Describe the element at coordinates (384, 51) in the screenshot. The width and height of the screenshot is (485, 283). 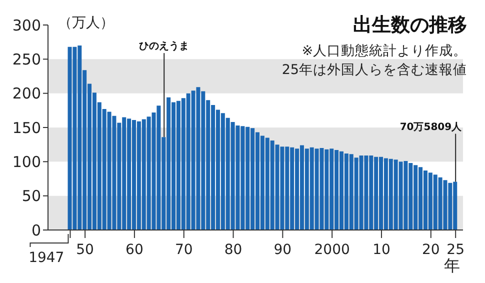
I see `annotation: ※人口動態統計より作成。` at that location.